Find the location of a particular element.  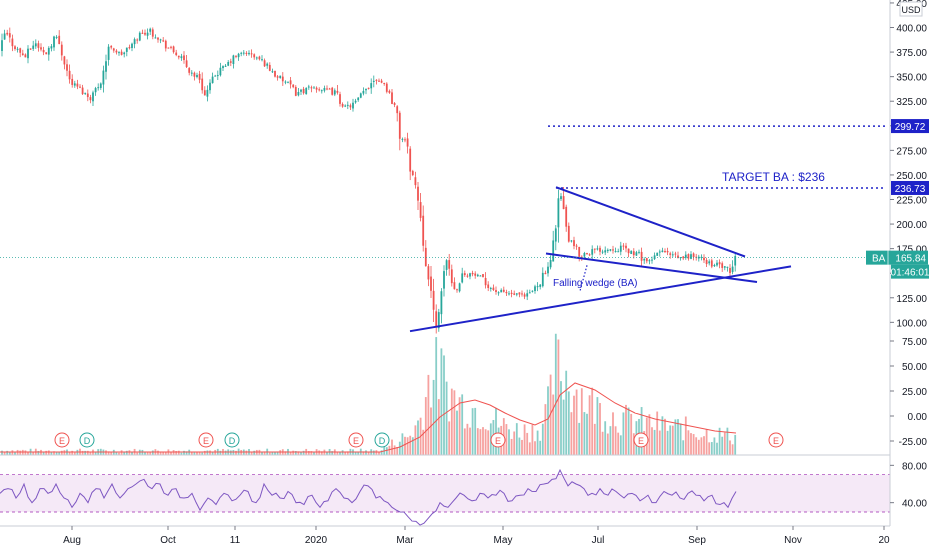

price-tick-label: 375.00 is located at coordinates (911, 53).